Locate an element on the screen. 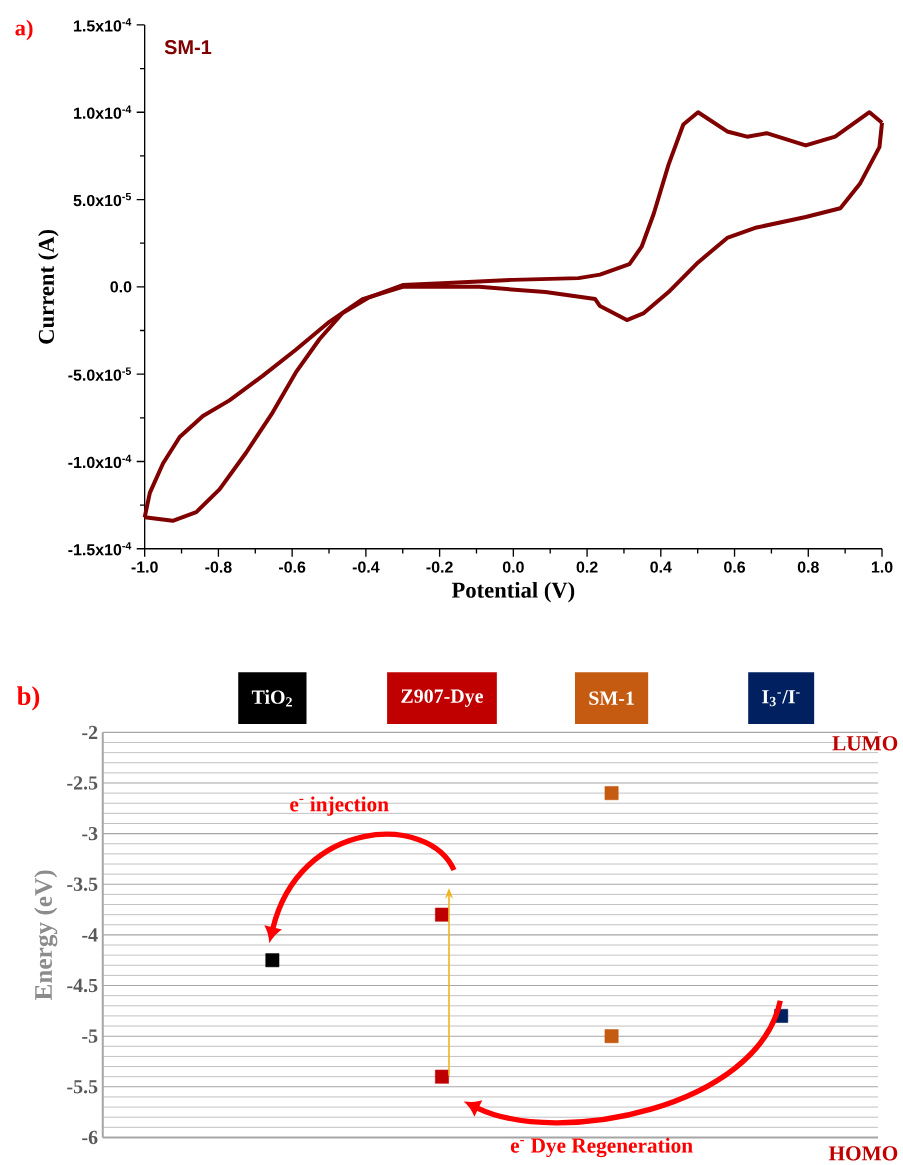  x-tick-label: 0.4 is located at coordinates (661, 567).